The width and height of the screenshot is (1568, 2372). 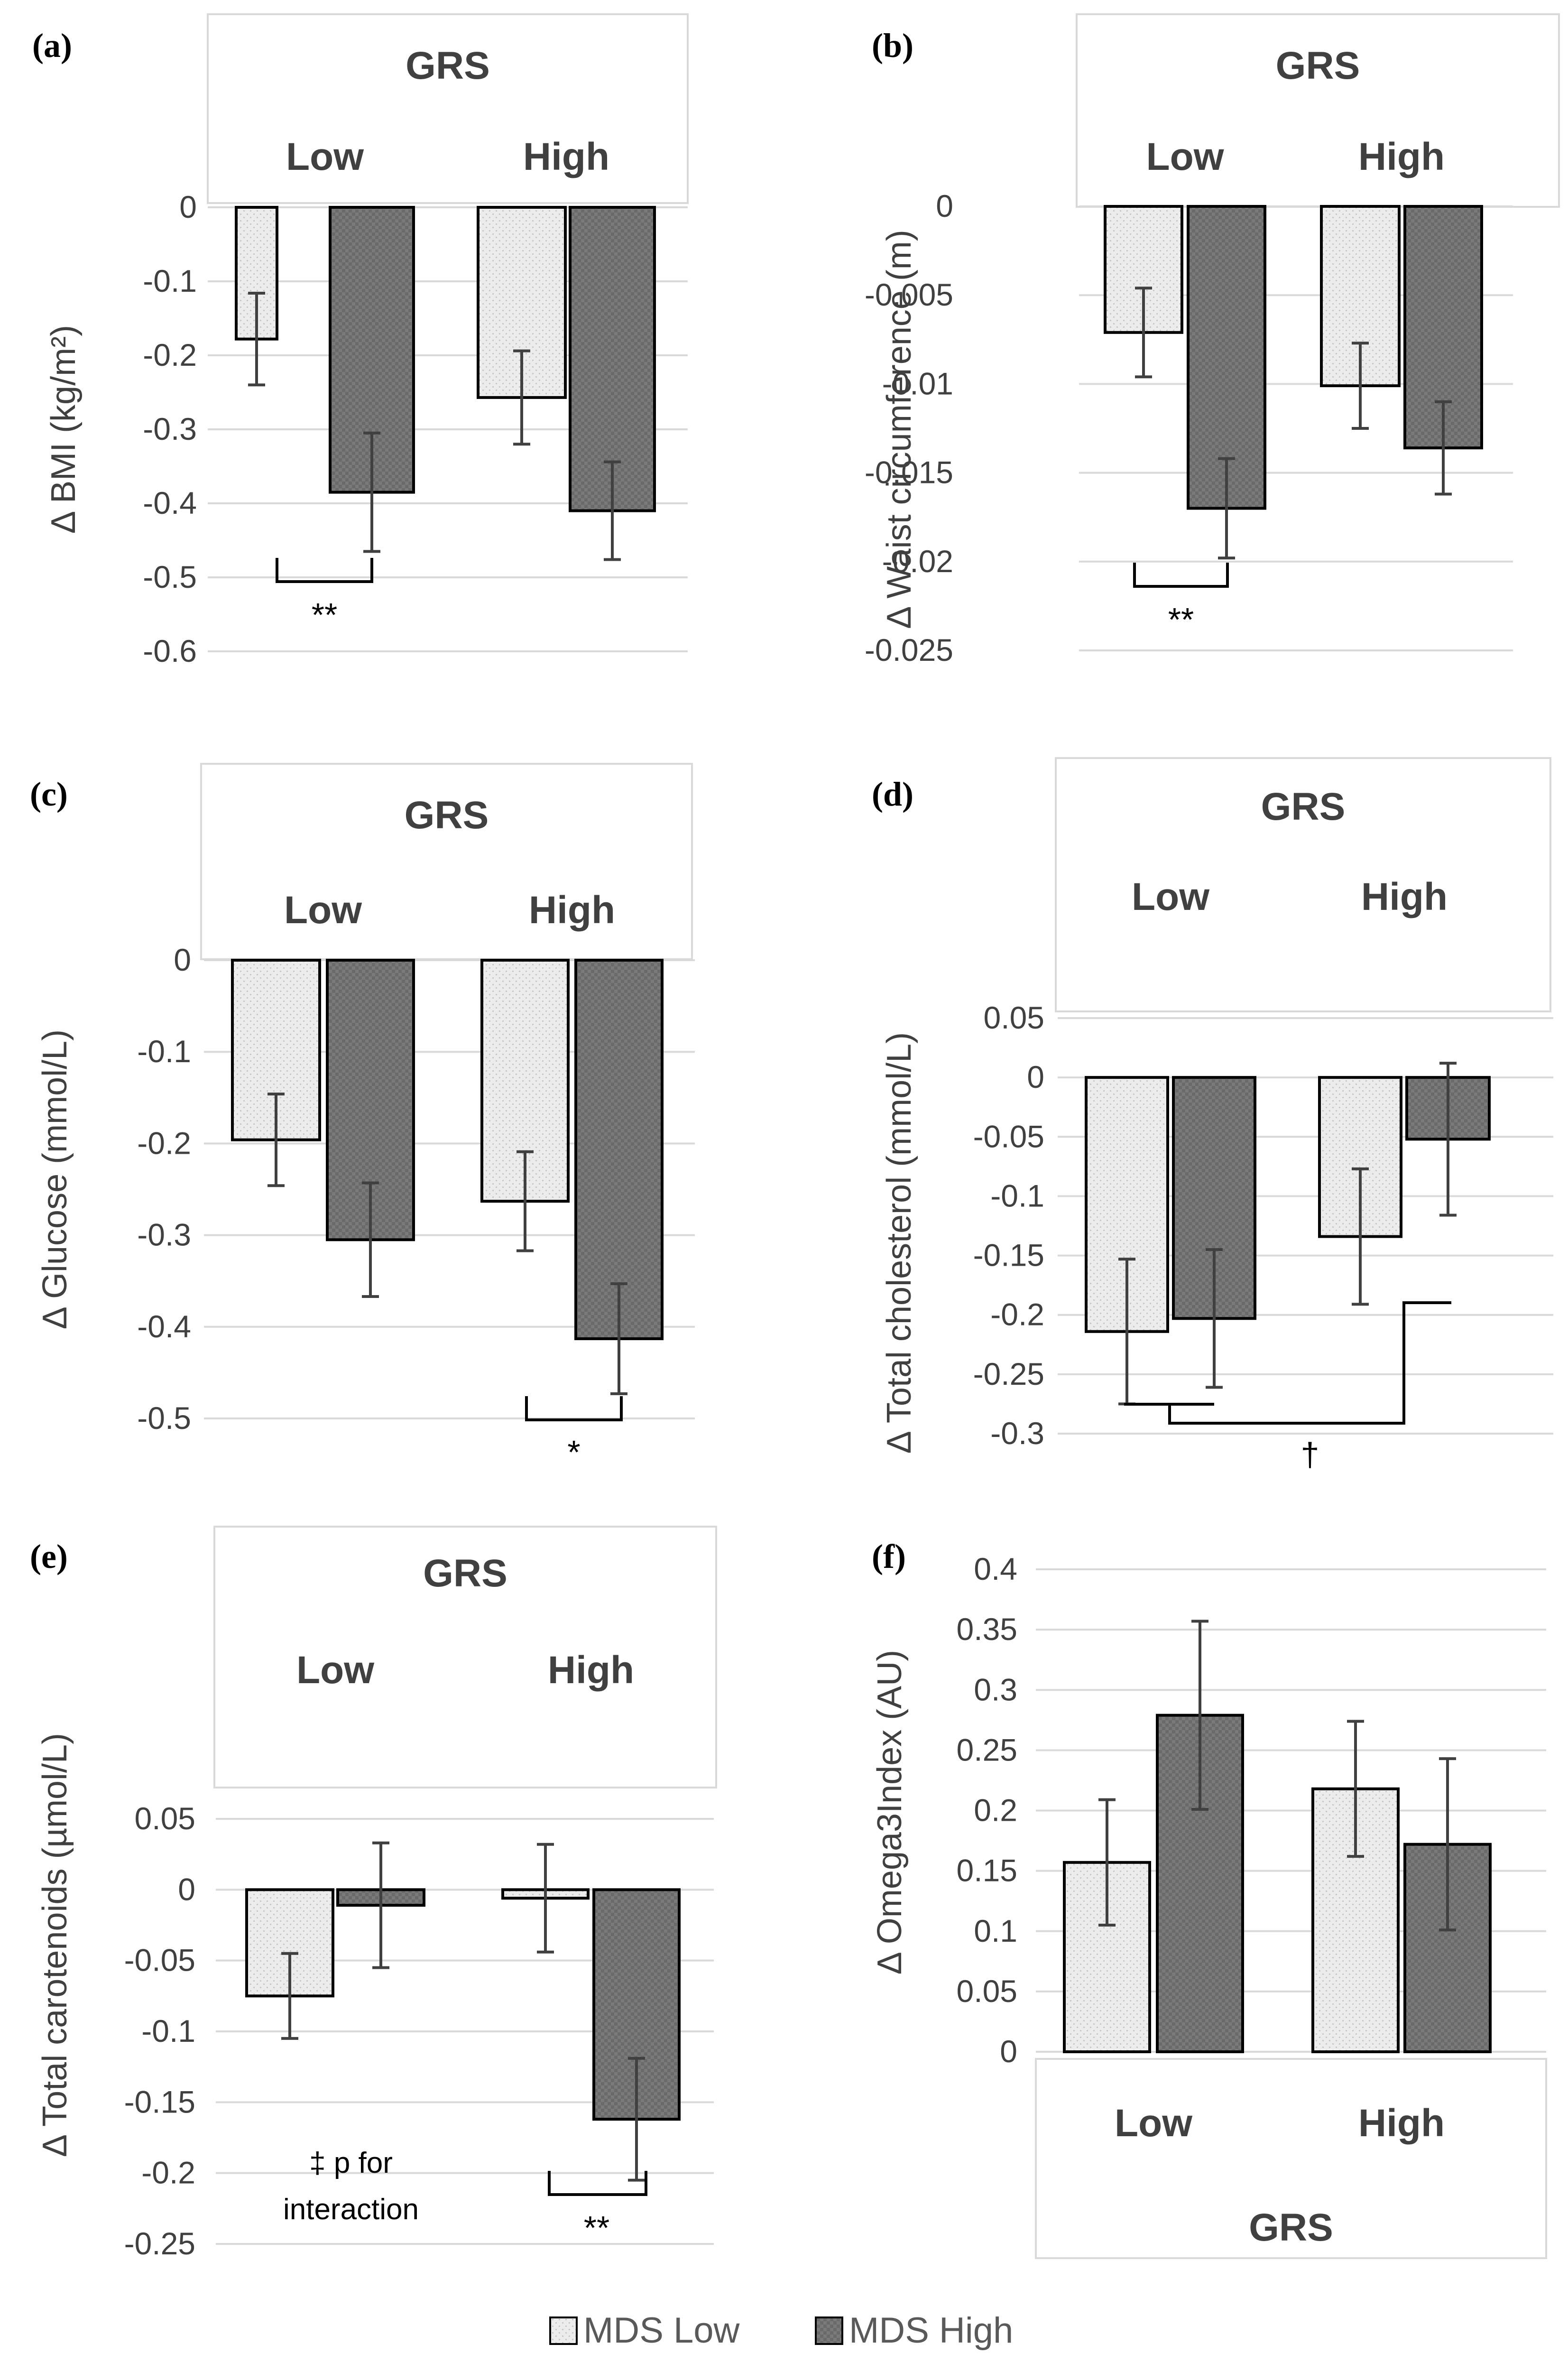 What do you see at coordinates (987, 1629) in the screenshot?
I see `panel-f-tick-label: 0.35` at bounding box center [987, 1629].